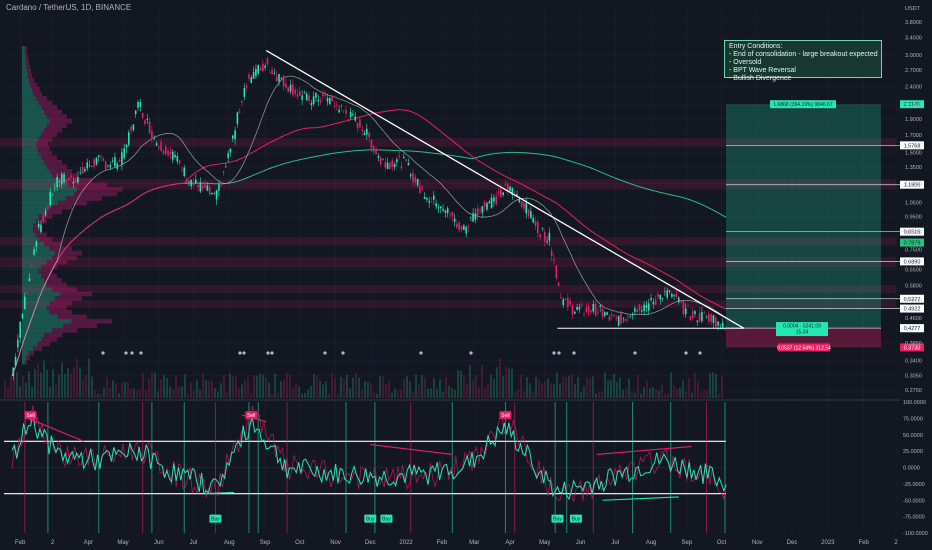 The image size is (932, 550). Describe the element at coordinates (386, 520) in the screenshot. I see `buy-signal-label-2: Buy` at that location.